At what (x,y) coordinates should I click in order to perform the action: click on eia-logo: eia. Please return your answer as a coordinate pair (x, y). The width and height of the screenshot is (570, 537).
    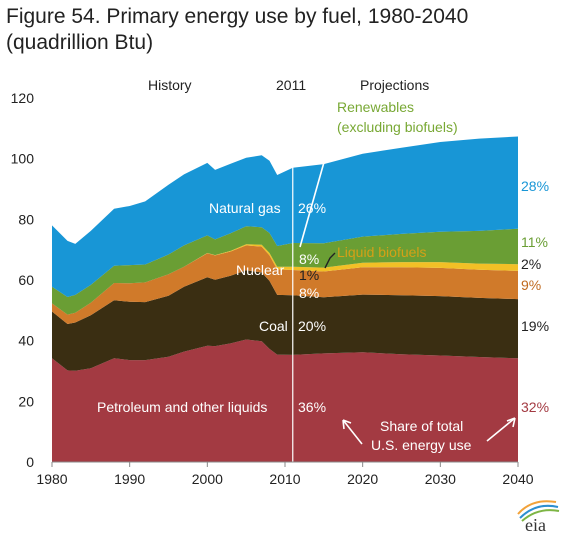
    Looking at the image, I should click on (538, 517).